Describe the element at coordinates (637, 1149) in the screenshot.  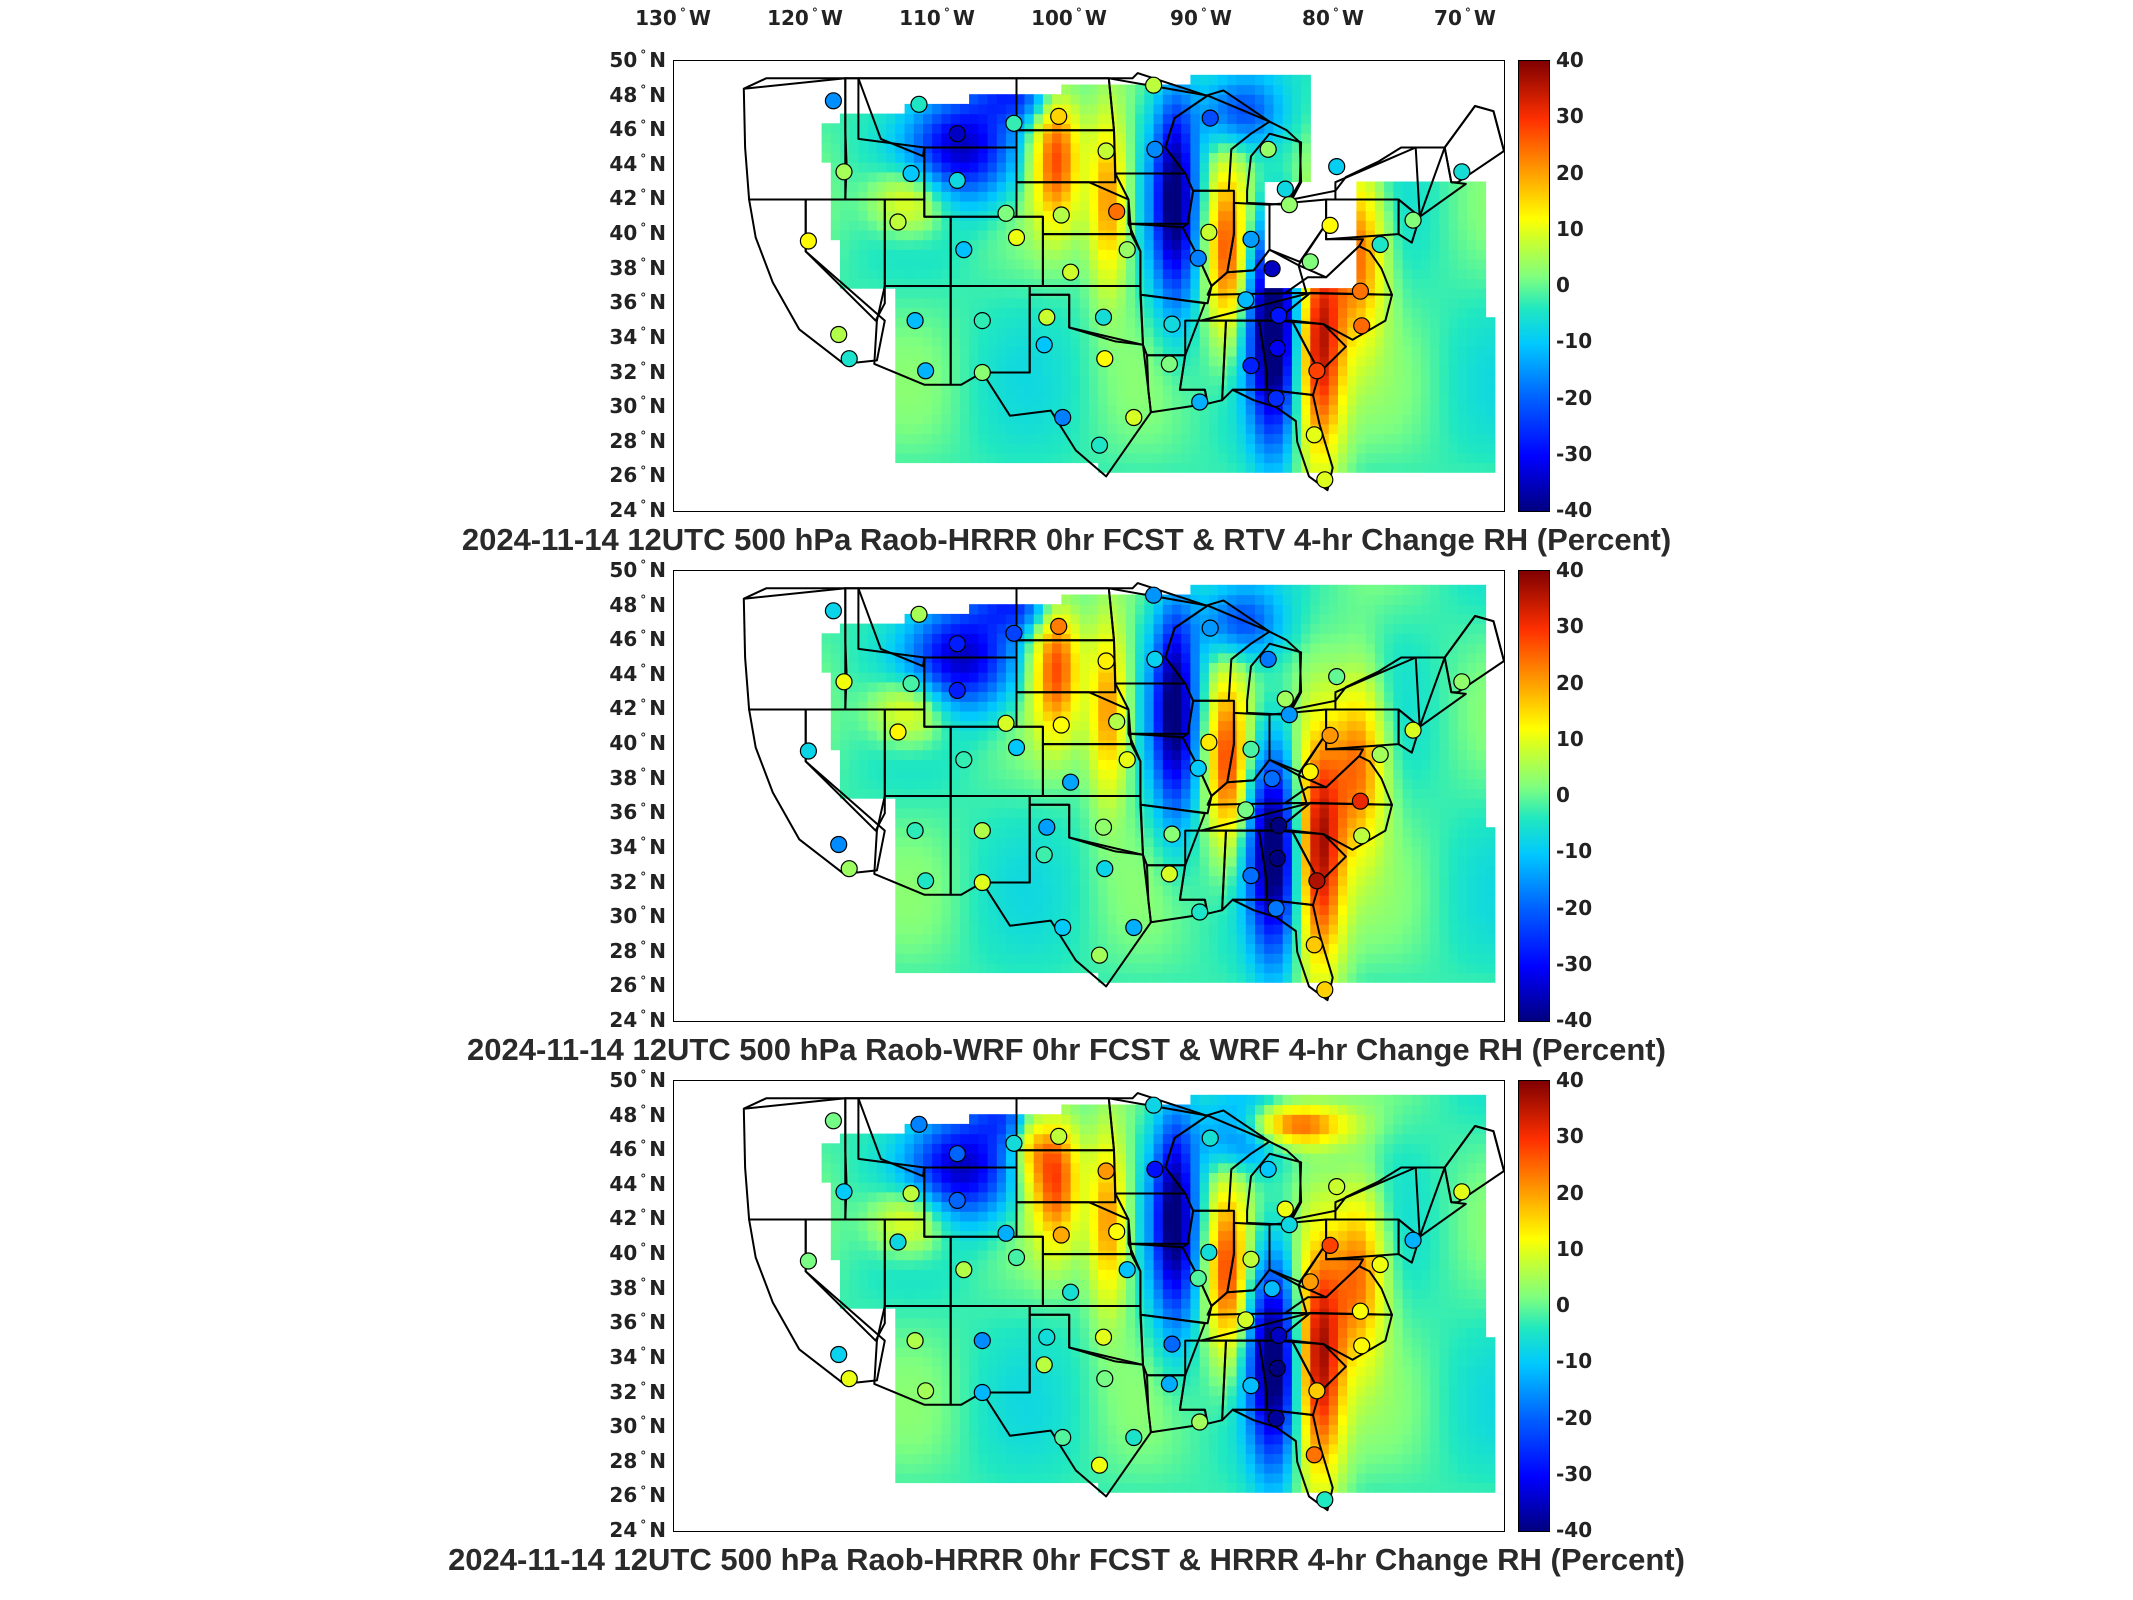
I see `lat-label: 46 ° N` at that location.